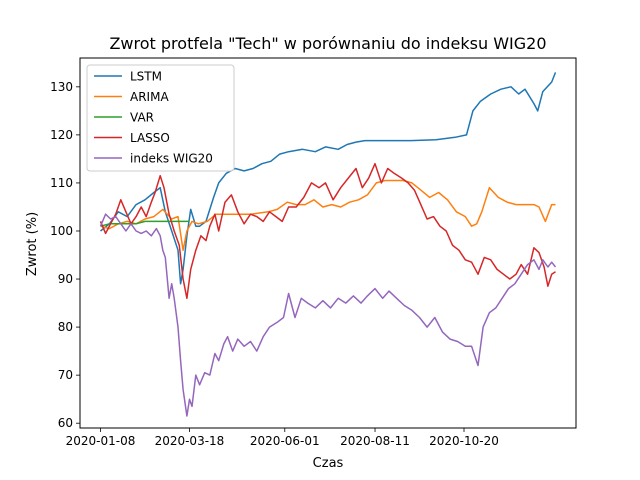  What do you see at coordinates (65, 375) in the screenshot?
I see `y-tick-label-1: 70` at bounding box center [65, 375].